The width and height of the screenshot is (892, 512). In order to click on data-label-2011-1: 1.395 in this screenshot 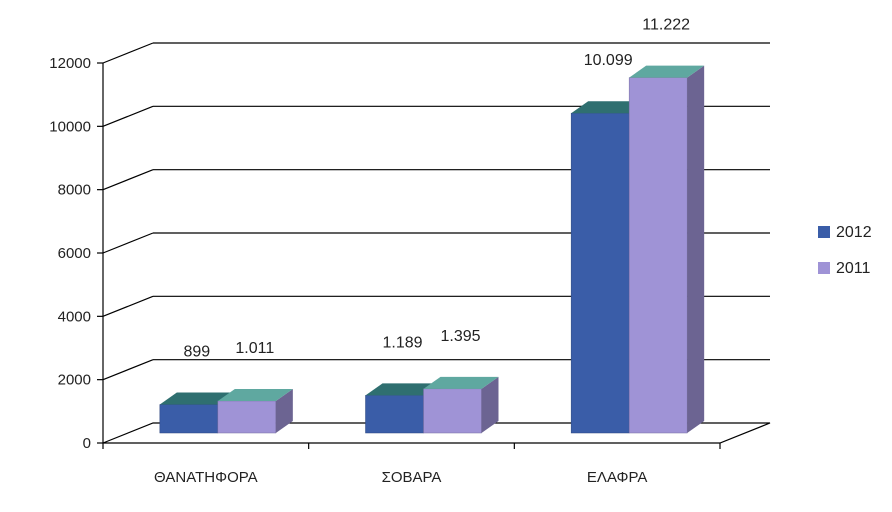, I will do `click(460, 336)`.